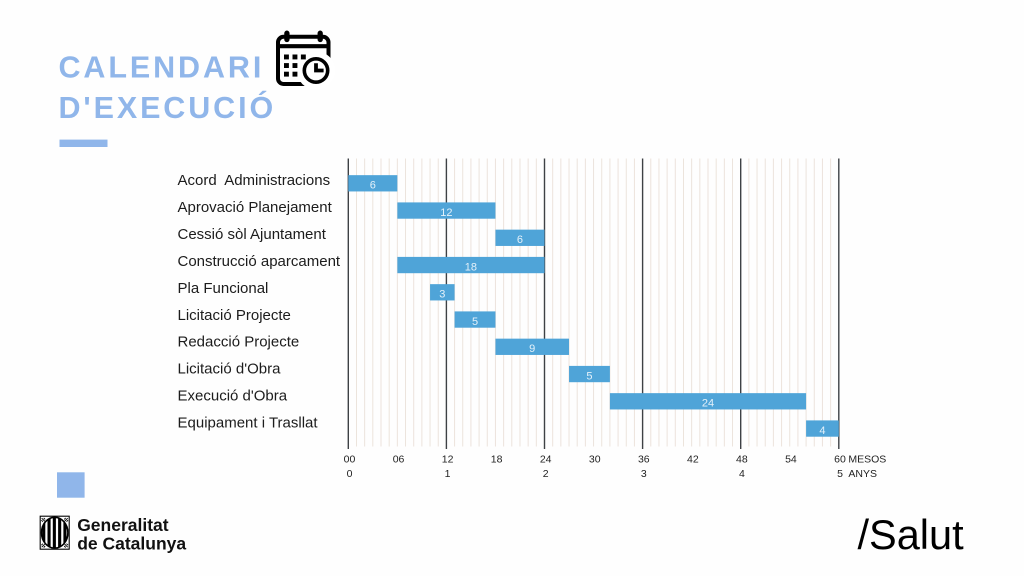  I want to click on svg-text: Pla Funcional, so click(223, 288).